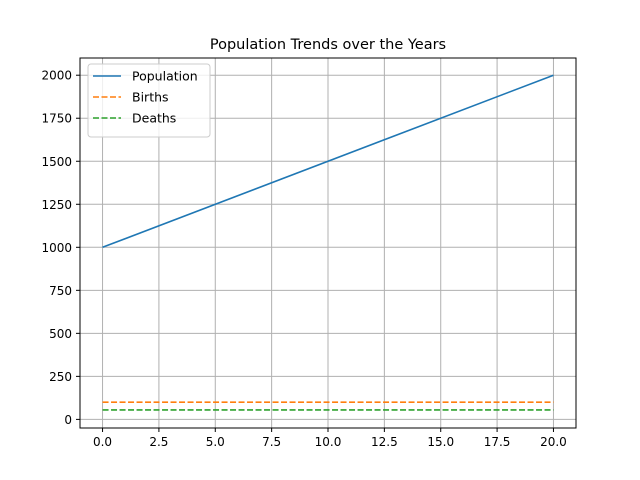  I want to click on x-tick-label: 17.5, so click(497, 442).